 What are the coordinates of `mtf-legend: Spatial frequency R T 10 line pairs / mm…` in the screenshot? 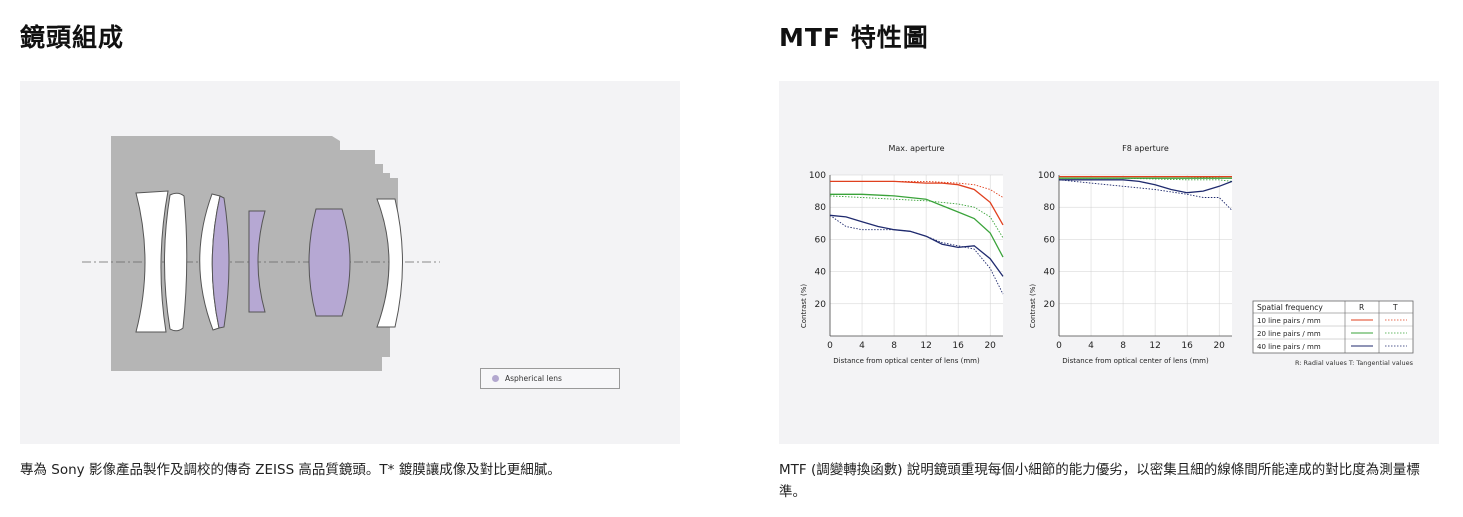 It's located at (1333, 333).